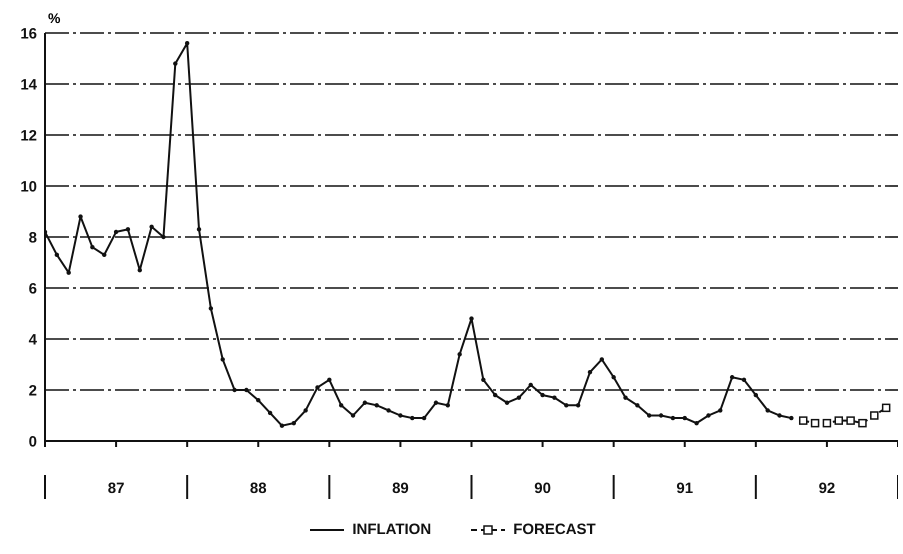  What do you see at coordinates (28, 187) in the screenshot?
I see `y-tick-label: 10` at bounding box center [28, 187].